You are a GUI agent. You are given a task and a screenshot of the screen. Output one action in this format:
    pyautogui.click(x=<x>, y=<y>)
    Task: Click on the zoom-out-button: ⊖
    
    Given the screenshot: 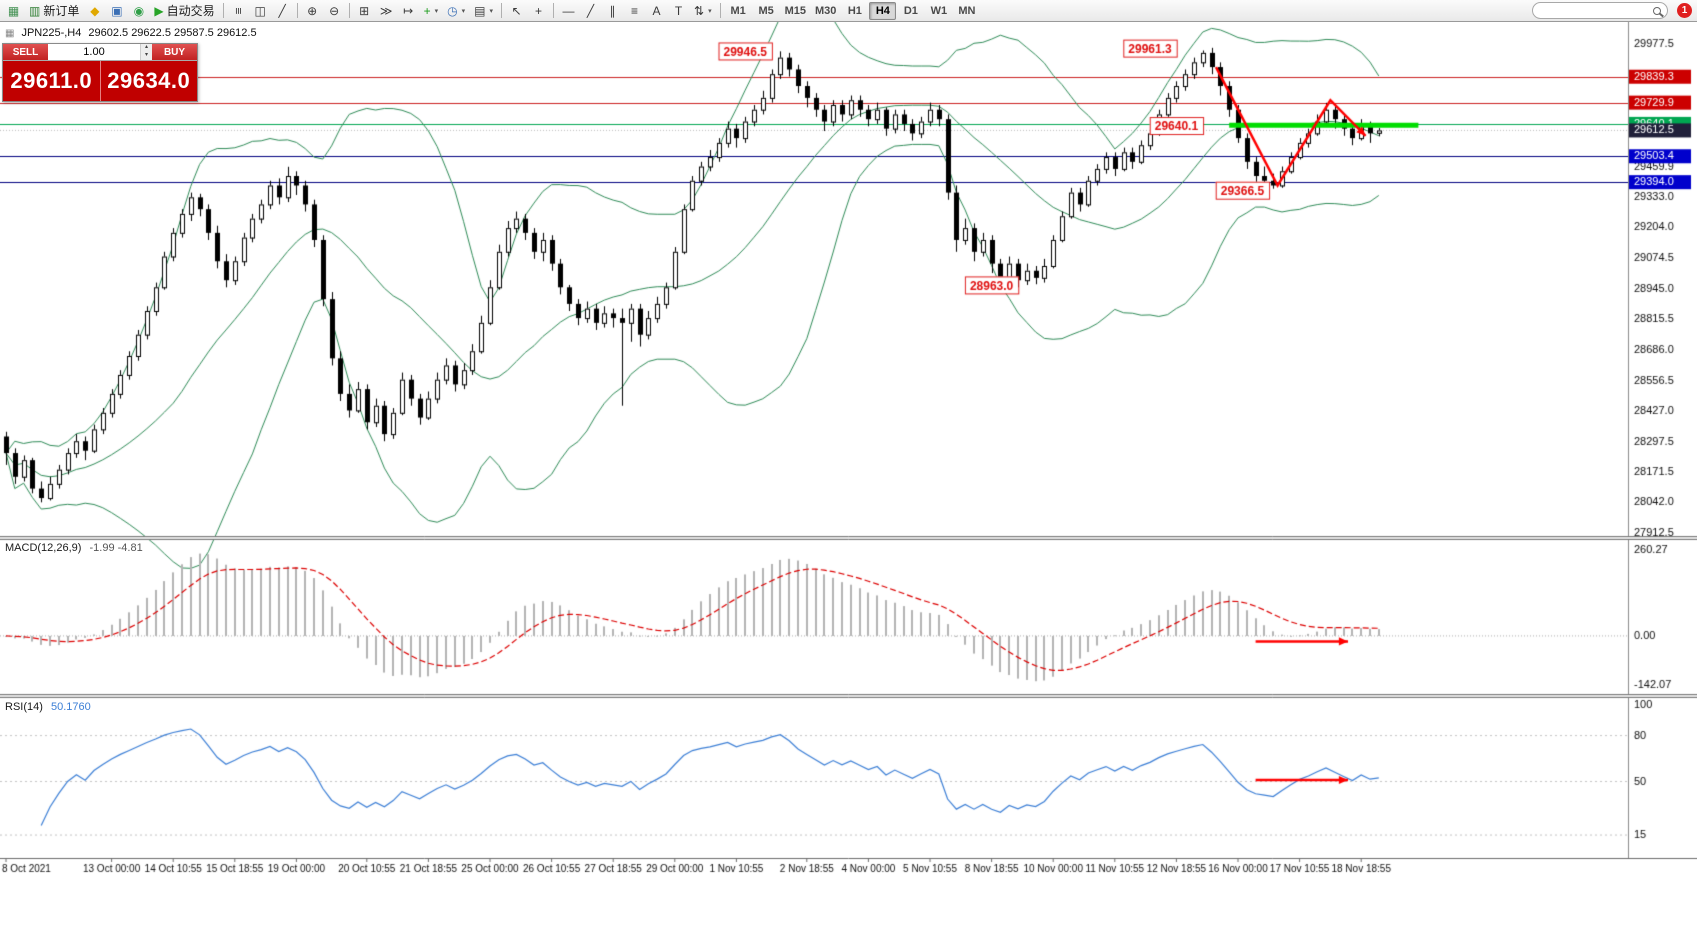 What is the action you would take?
    pyautogui.click(x=334, y=11)
    